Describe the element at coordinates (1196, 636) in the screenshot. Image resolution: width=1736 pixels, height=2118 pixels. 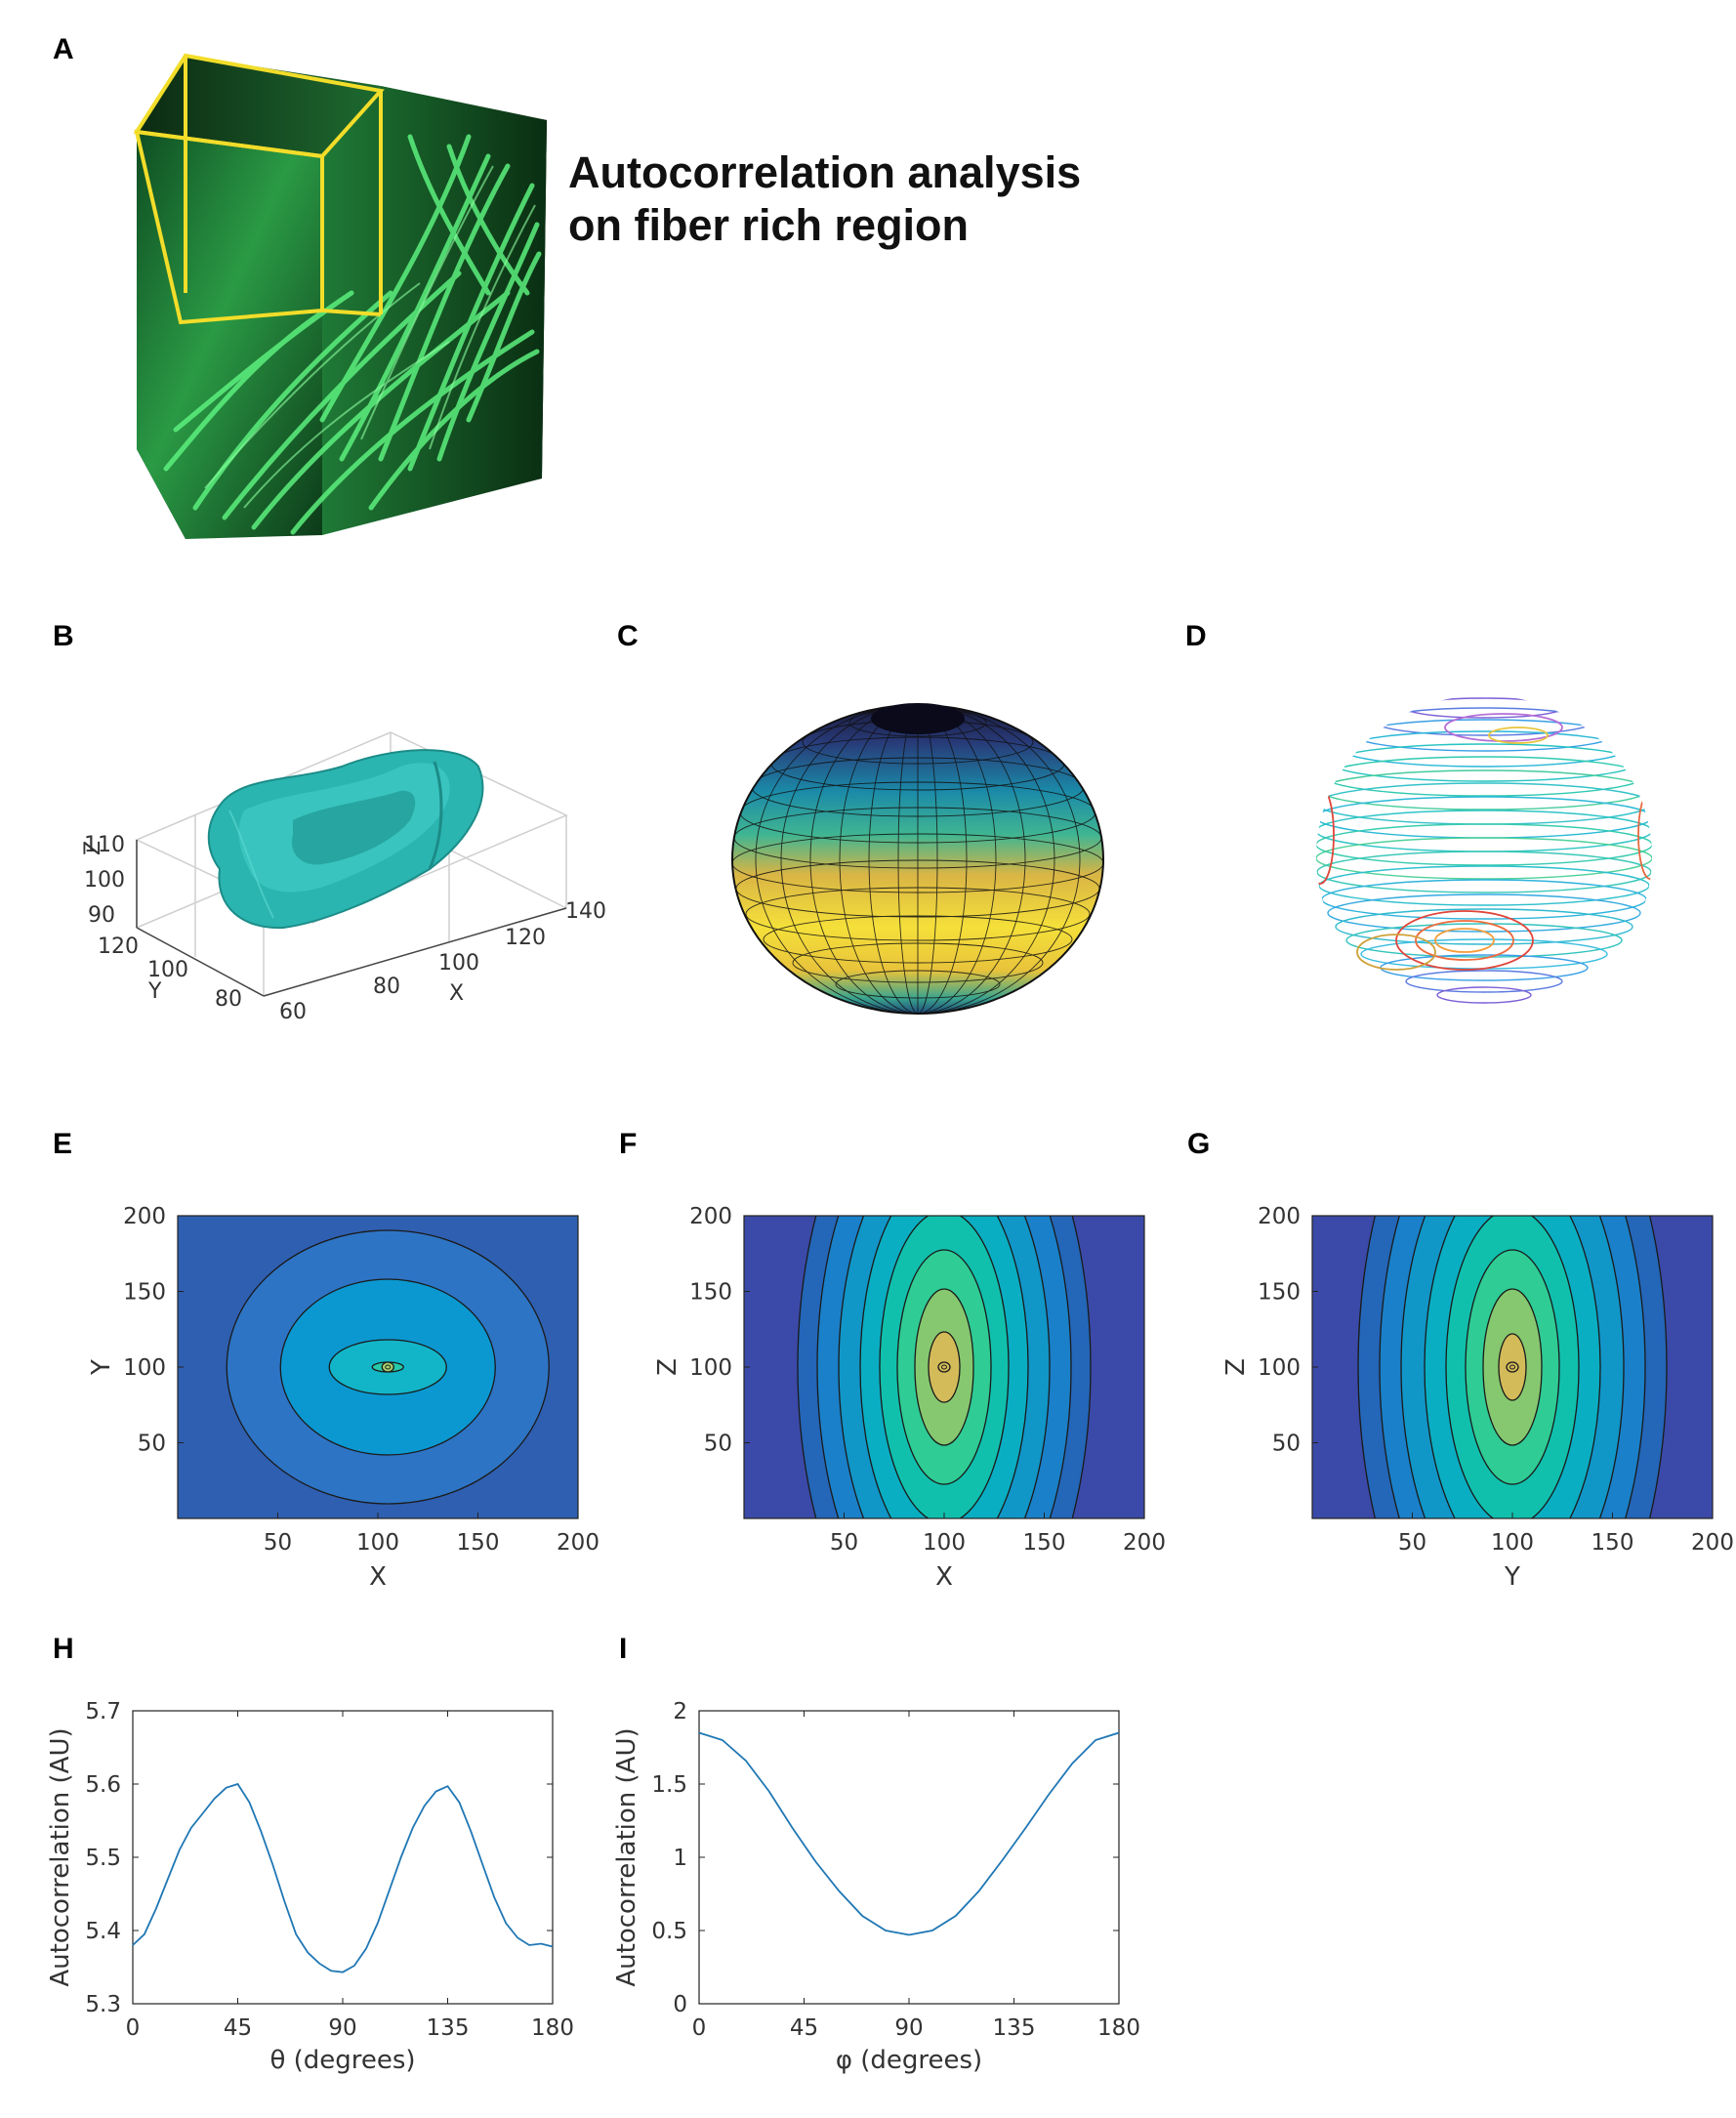
I see `panel-label-d: D` at that location.